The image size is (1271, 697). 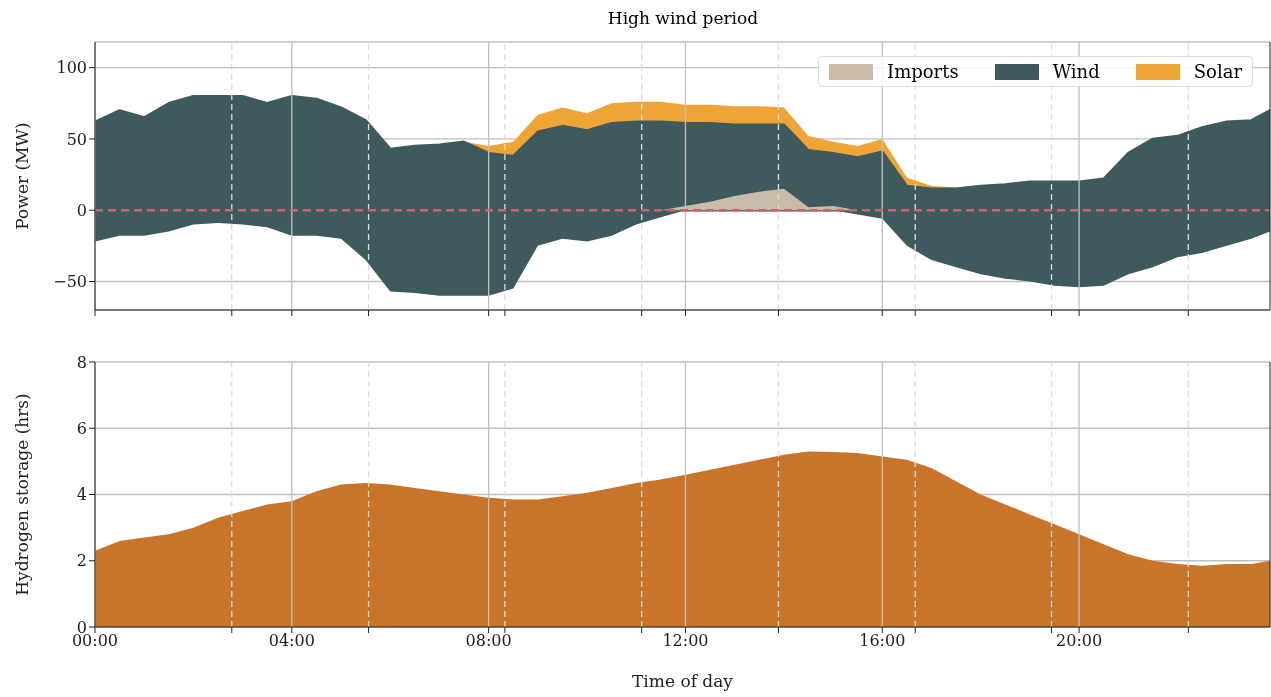 What do you see at coordinates (22, 176) in the screenshot?
I see `y-axis-title: Power (MW)` at bounding box center [22, 176].